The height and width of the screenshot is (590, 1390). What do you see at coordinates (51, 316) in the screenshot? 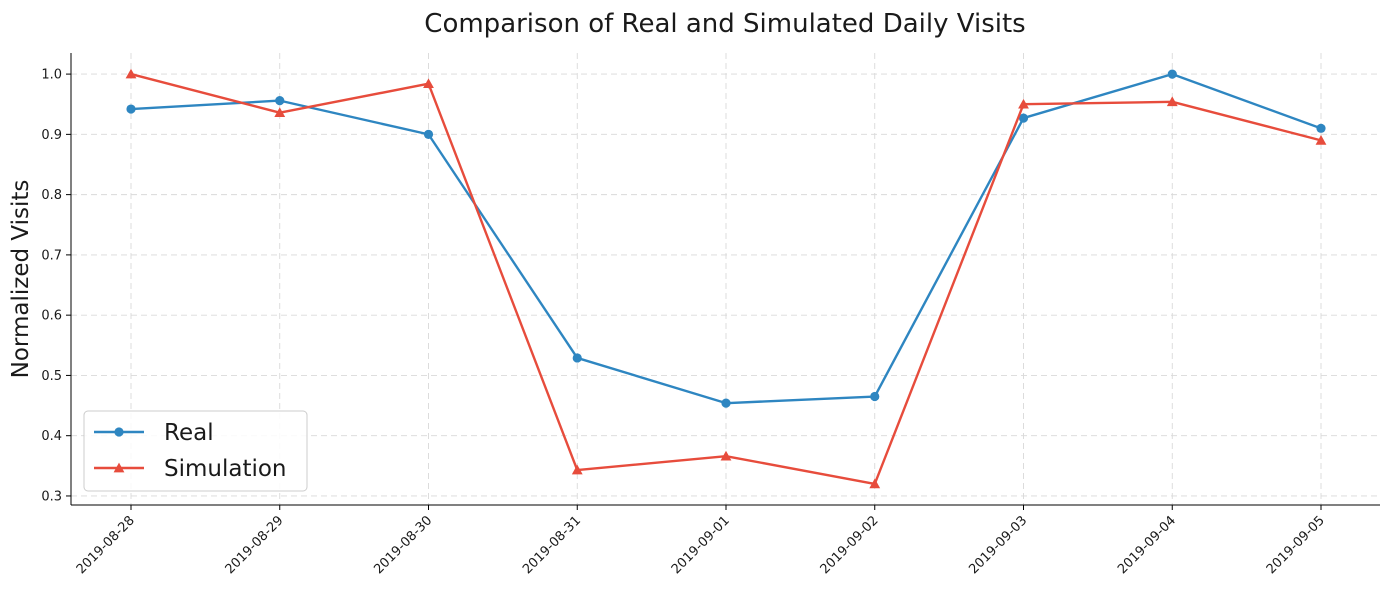
I see `y-tick-label: 0.6` at bounding box center [51, 316].